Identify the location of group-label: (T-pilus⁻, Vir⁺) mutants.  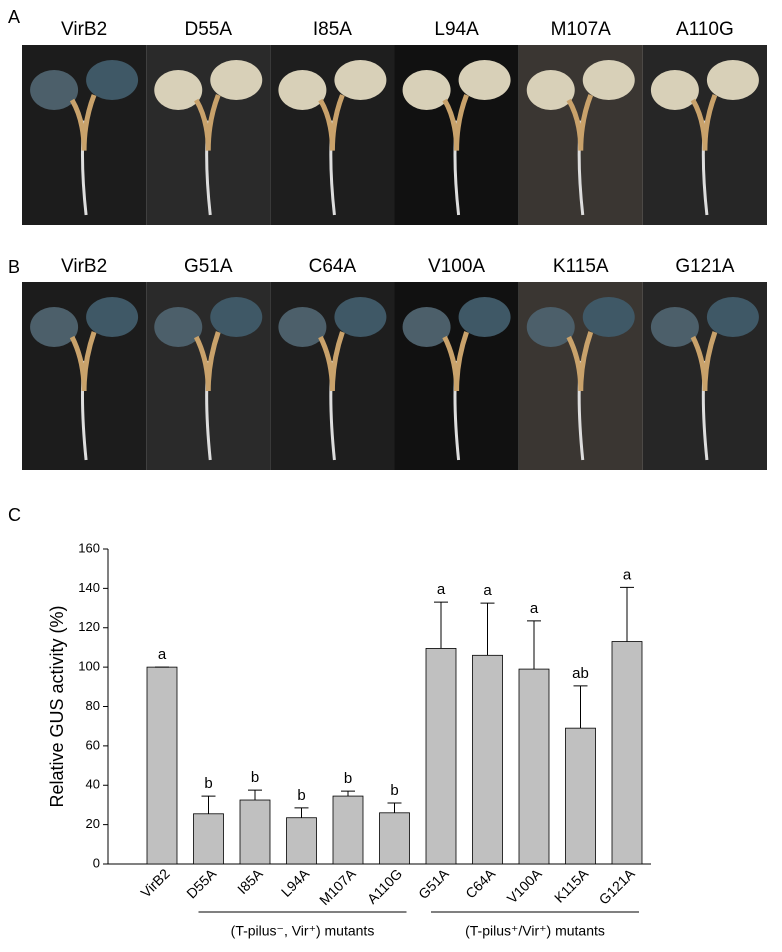
(303, 931).